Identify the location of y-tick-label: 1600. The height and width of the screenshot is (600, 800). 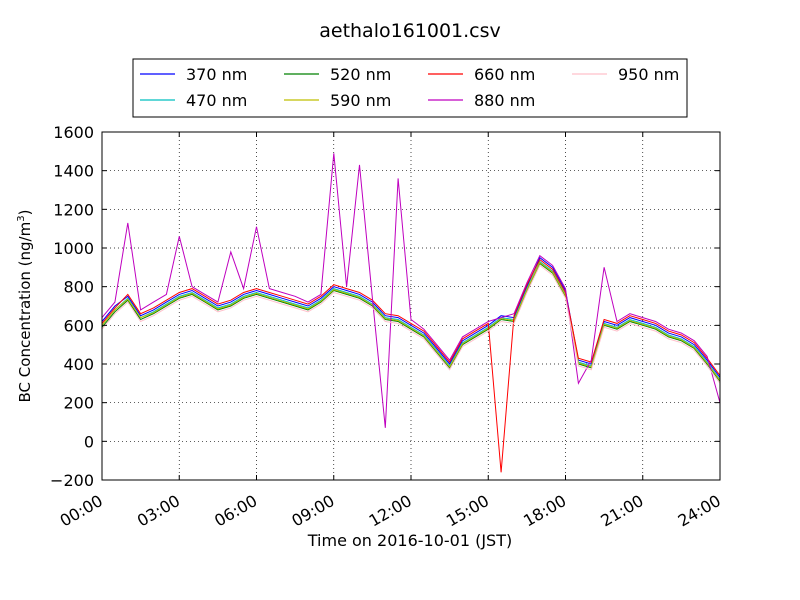
(73, 132).